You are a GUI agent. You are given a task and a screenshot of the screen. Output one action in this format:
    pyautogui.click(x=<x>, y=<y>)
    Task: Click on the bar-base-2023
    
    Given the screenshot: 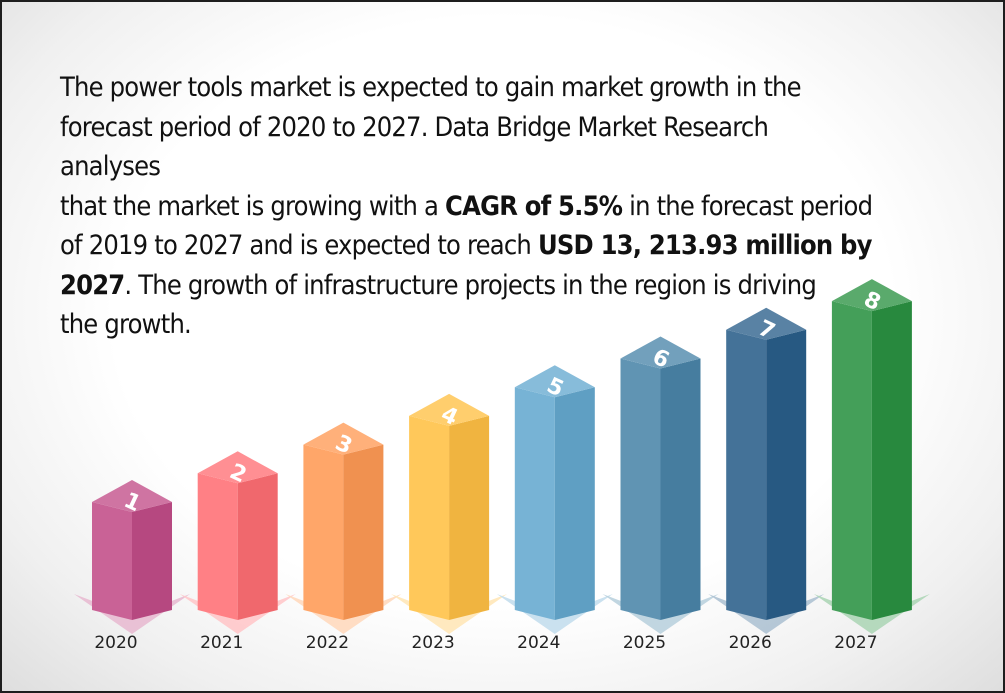 What is the action you would take?
    pyautogui.click(x=449, y=614)
    